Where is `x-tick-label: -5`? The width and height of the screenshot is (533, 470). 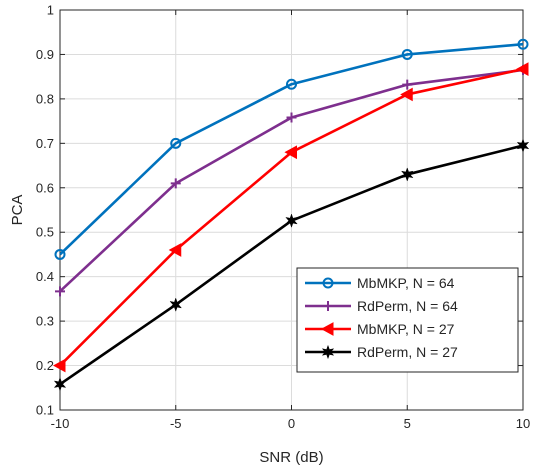
x-tick-label: -5 is located at coordinates (176, 423).